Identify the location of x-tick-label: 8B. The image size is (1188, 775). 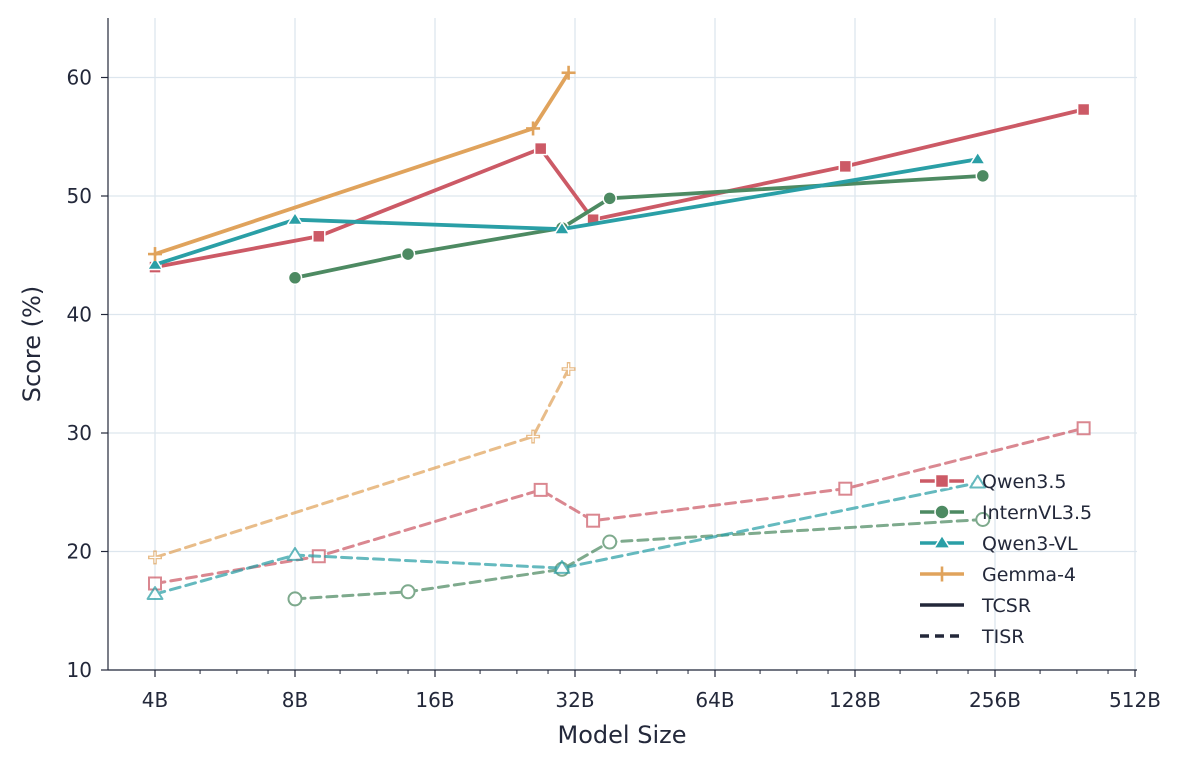
(295, 700).